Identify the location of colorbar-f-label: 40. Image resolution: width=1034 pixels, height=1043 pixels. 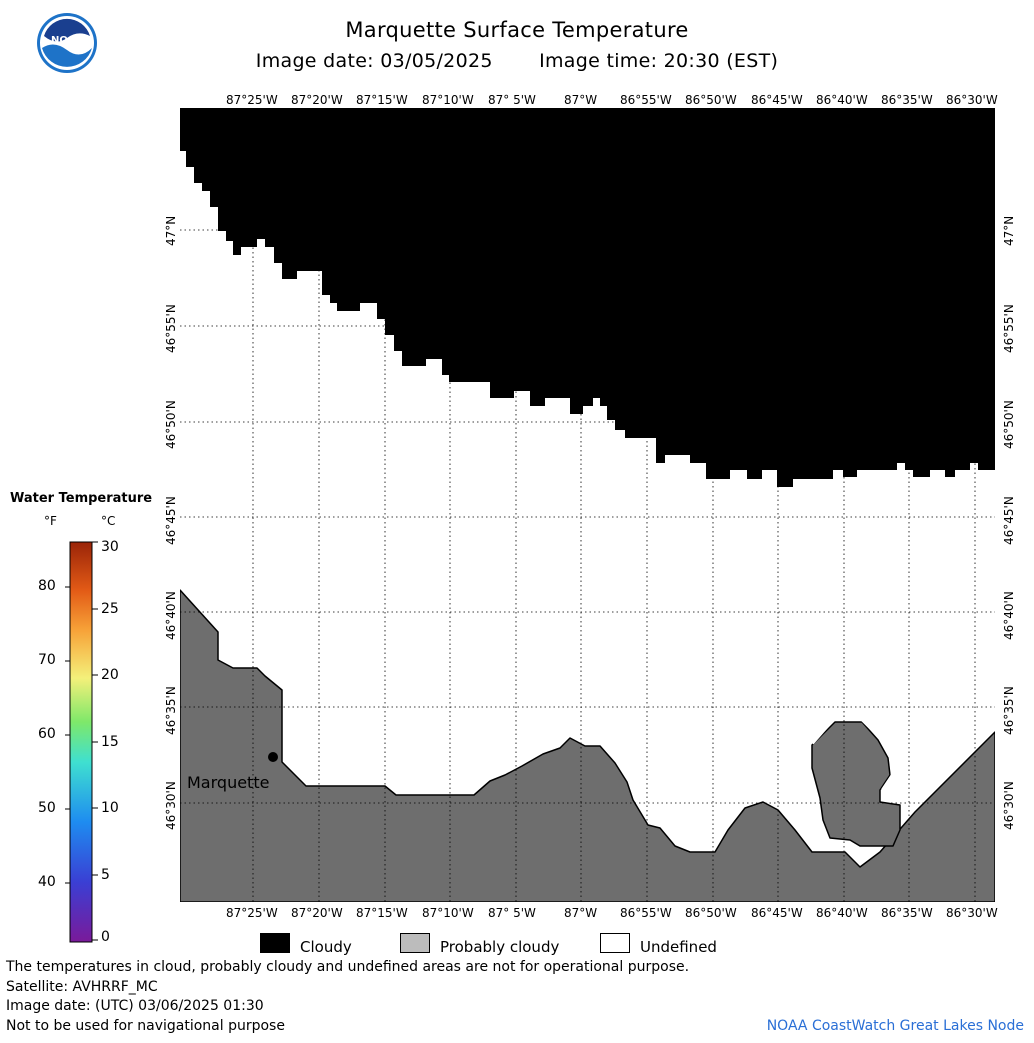
(47, 882).